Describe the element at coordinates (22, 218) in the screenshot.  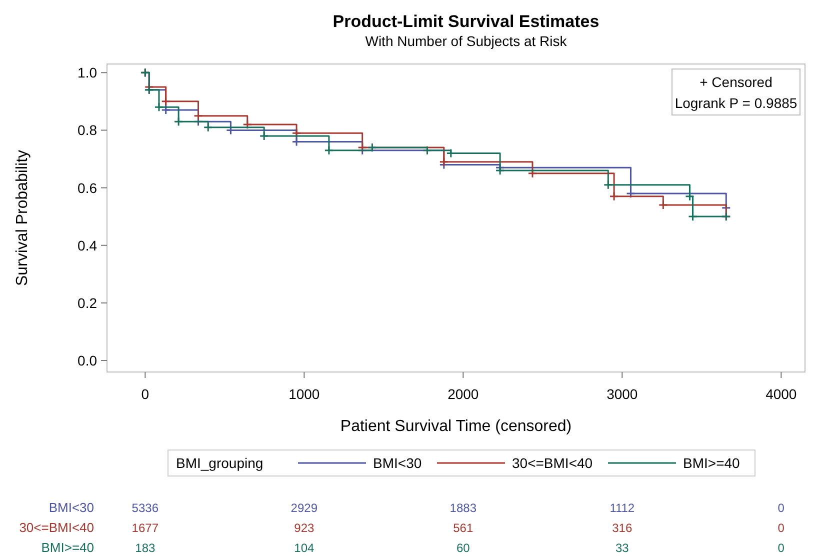
I see `y-axis-title: Survival Probability` at that location.